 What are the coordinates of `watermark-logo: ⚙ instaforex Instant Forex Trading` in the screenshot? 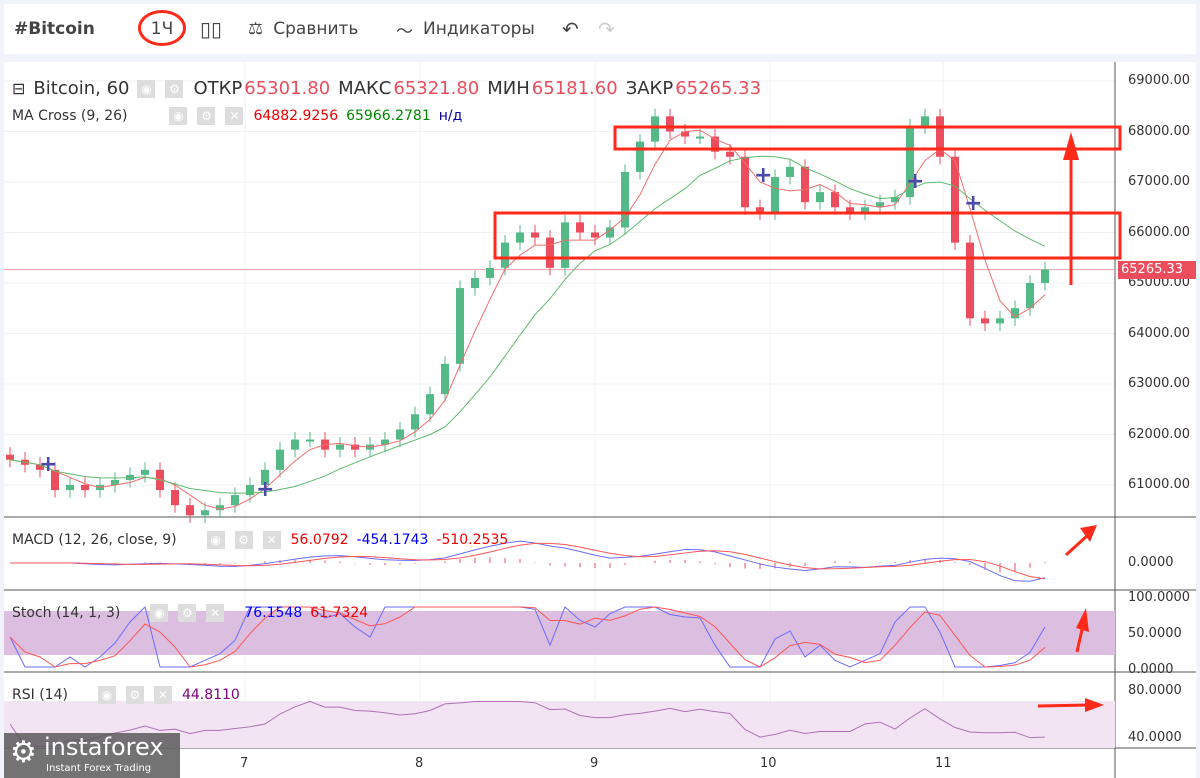 It's located at (92, 755).